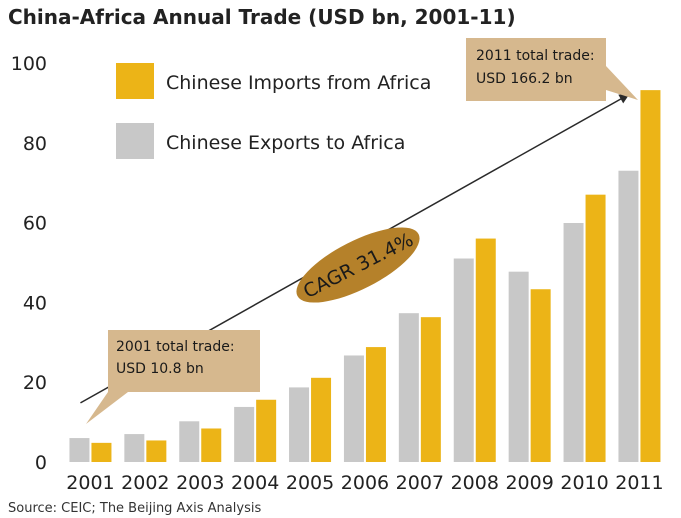 The image size is (681, 518). I want to click on callout-2011-shape, so click(552, 69).